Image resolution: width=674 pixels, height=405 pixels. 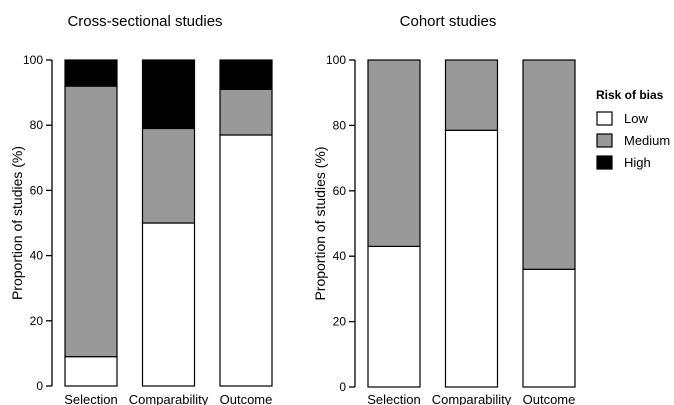 What do you see at coordinates (604, 140) in the screenshot?
I see `legend-swatch-medium` at bounding box center [604, 140].